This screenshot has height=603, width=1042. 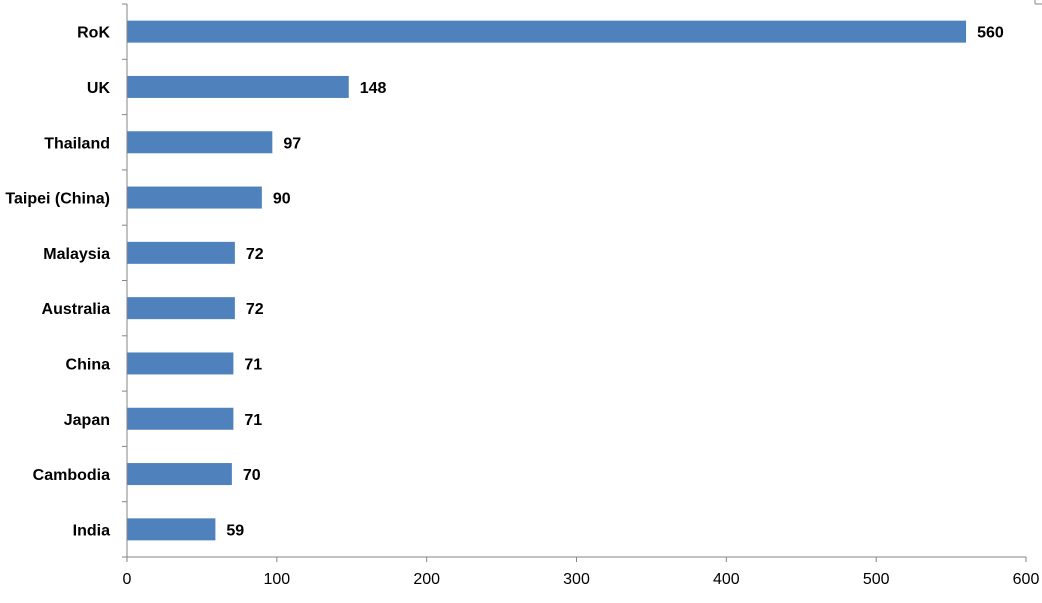 I want to click on data-label: 59, so click(x=235, y=530).